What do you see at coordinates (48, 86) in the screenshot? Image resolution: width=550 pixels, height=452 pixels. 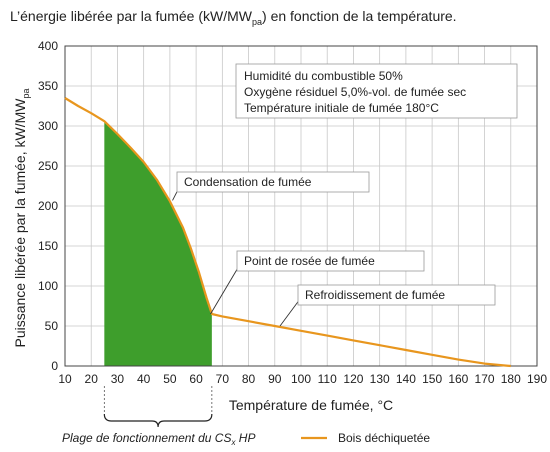 I see `y-tick-label: 350` at bounding box center [48, 86].